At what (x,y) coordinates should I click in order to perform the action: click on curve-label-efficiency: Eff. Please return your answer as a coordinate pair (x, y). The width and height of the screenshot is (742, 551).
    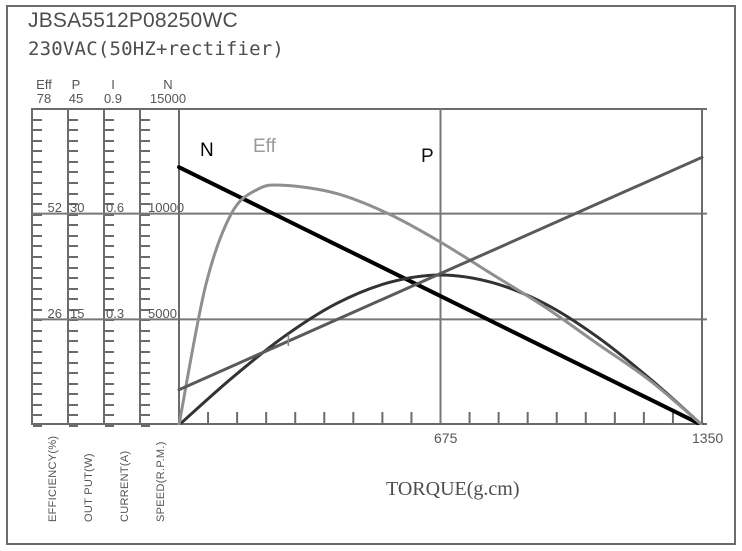
    Looking at the image, I should click on (264, 146).